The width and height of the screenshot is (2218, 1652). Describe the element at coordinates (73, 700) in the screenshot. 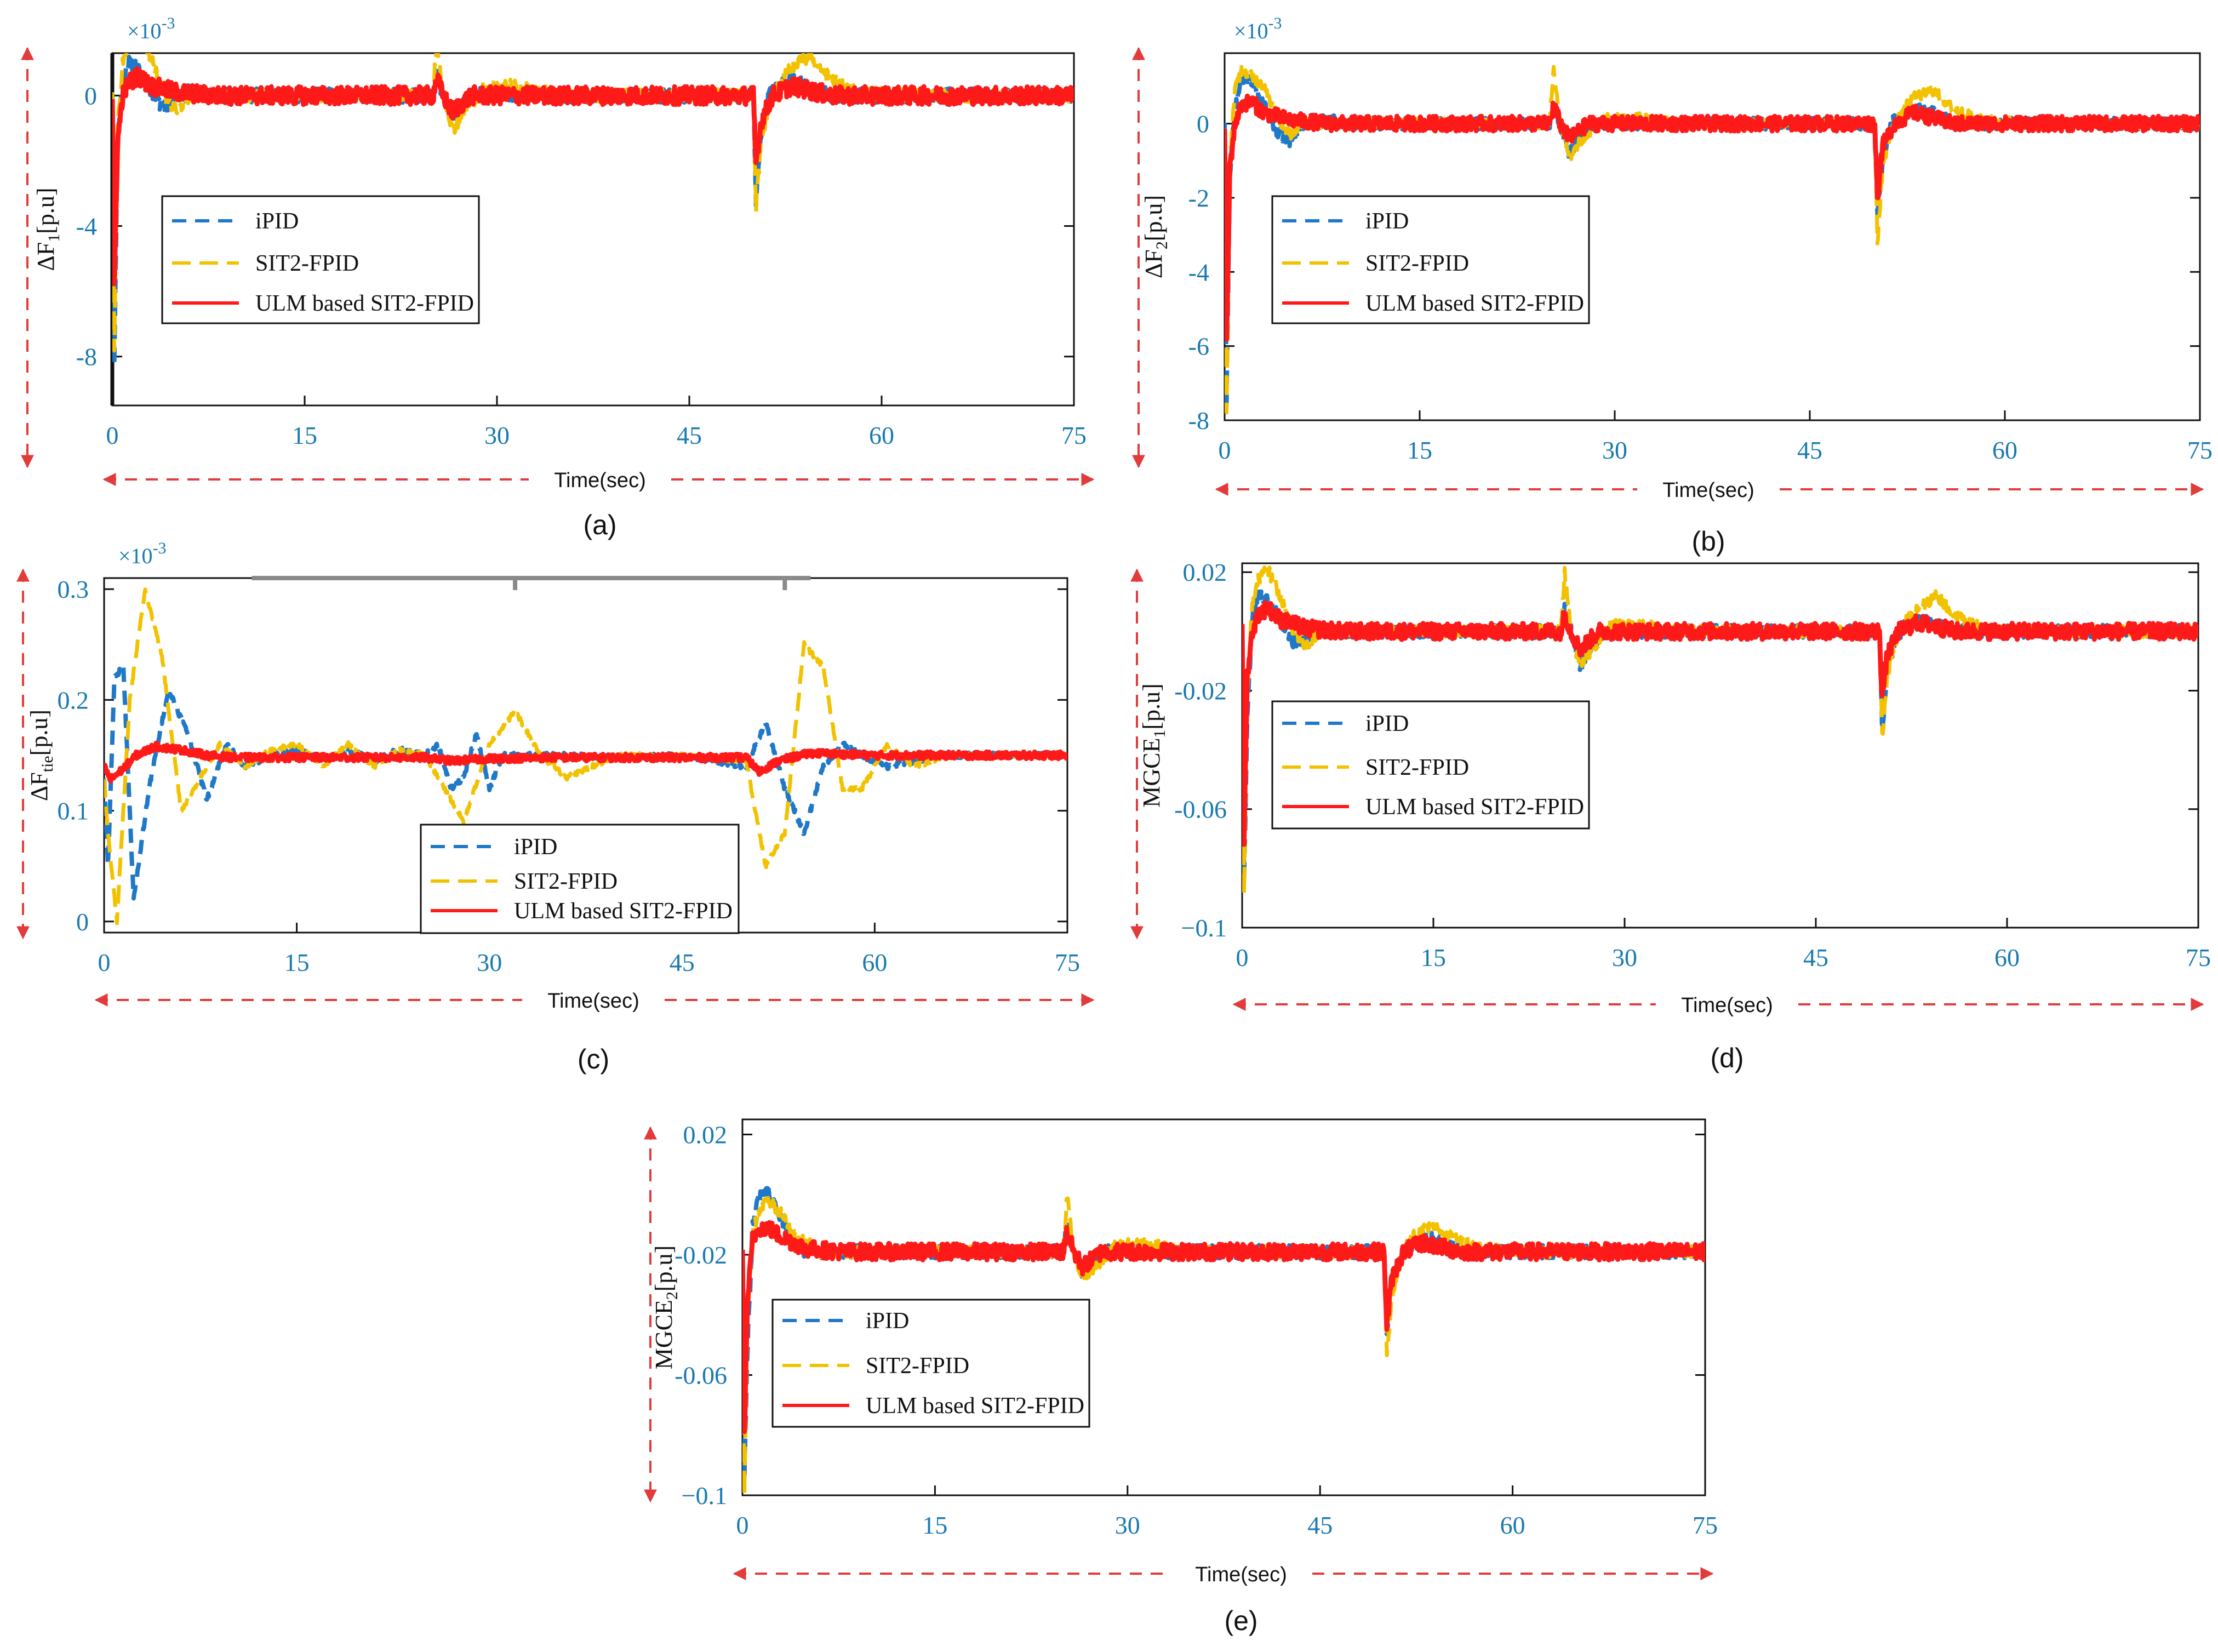

I see `y-tick-label: 0.2` at that location.